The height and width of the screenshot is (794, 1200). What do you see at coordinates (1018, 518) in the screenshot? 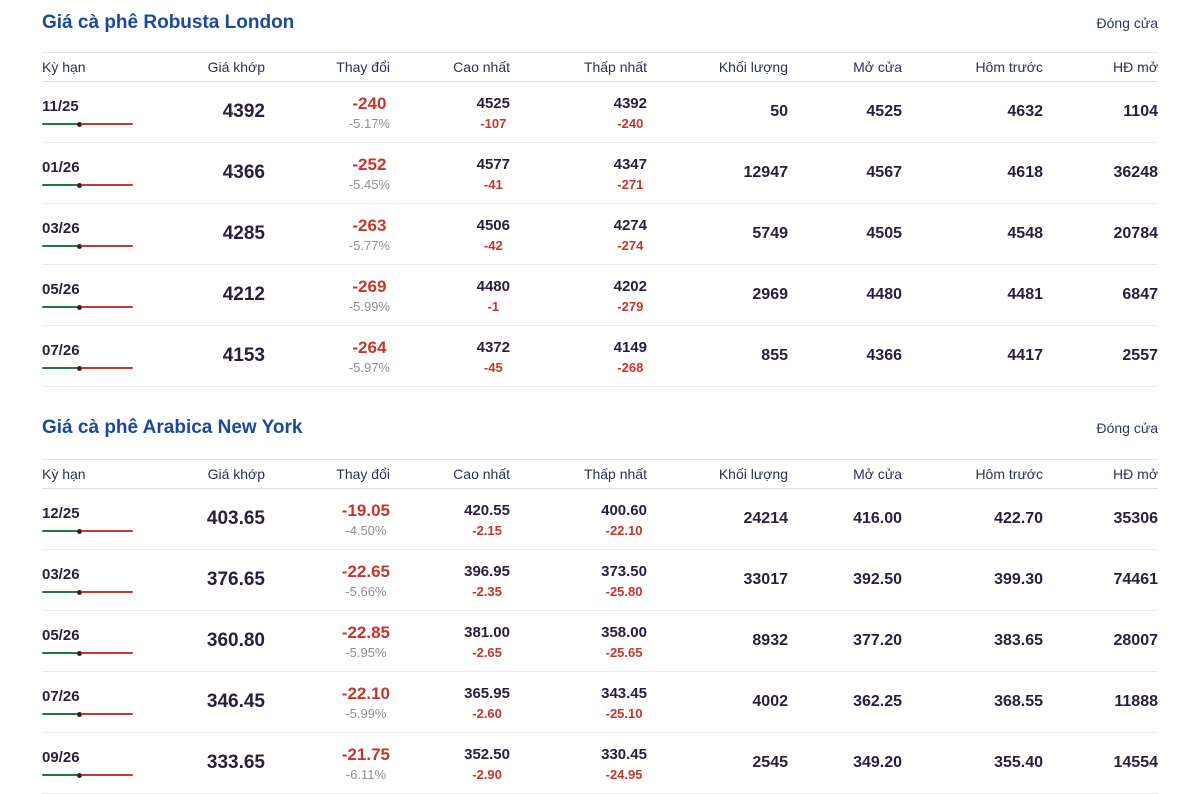
I see `previous-day-value: 422.70` at bounding box center [1018, 518].